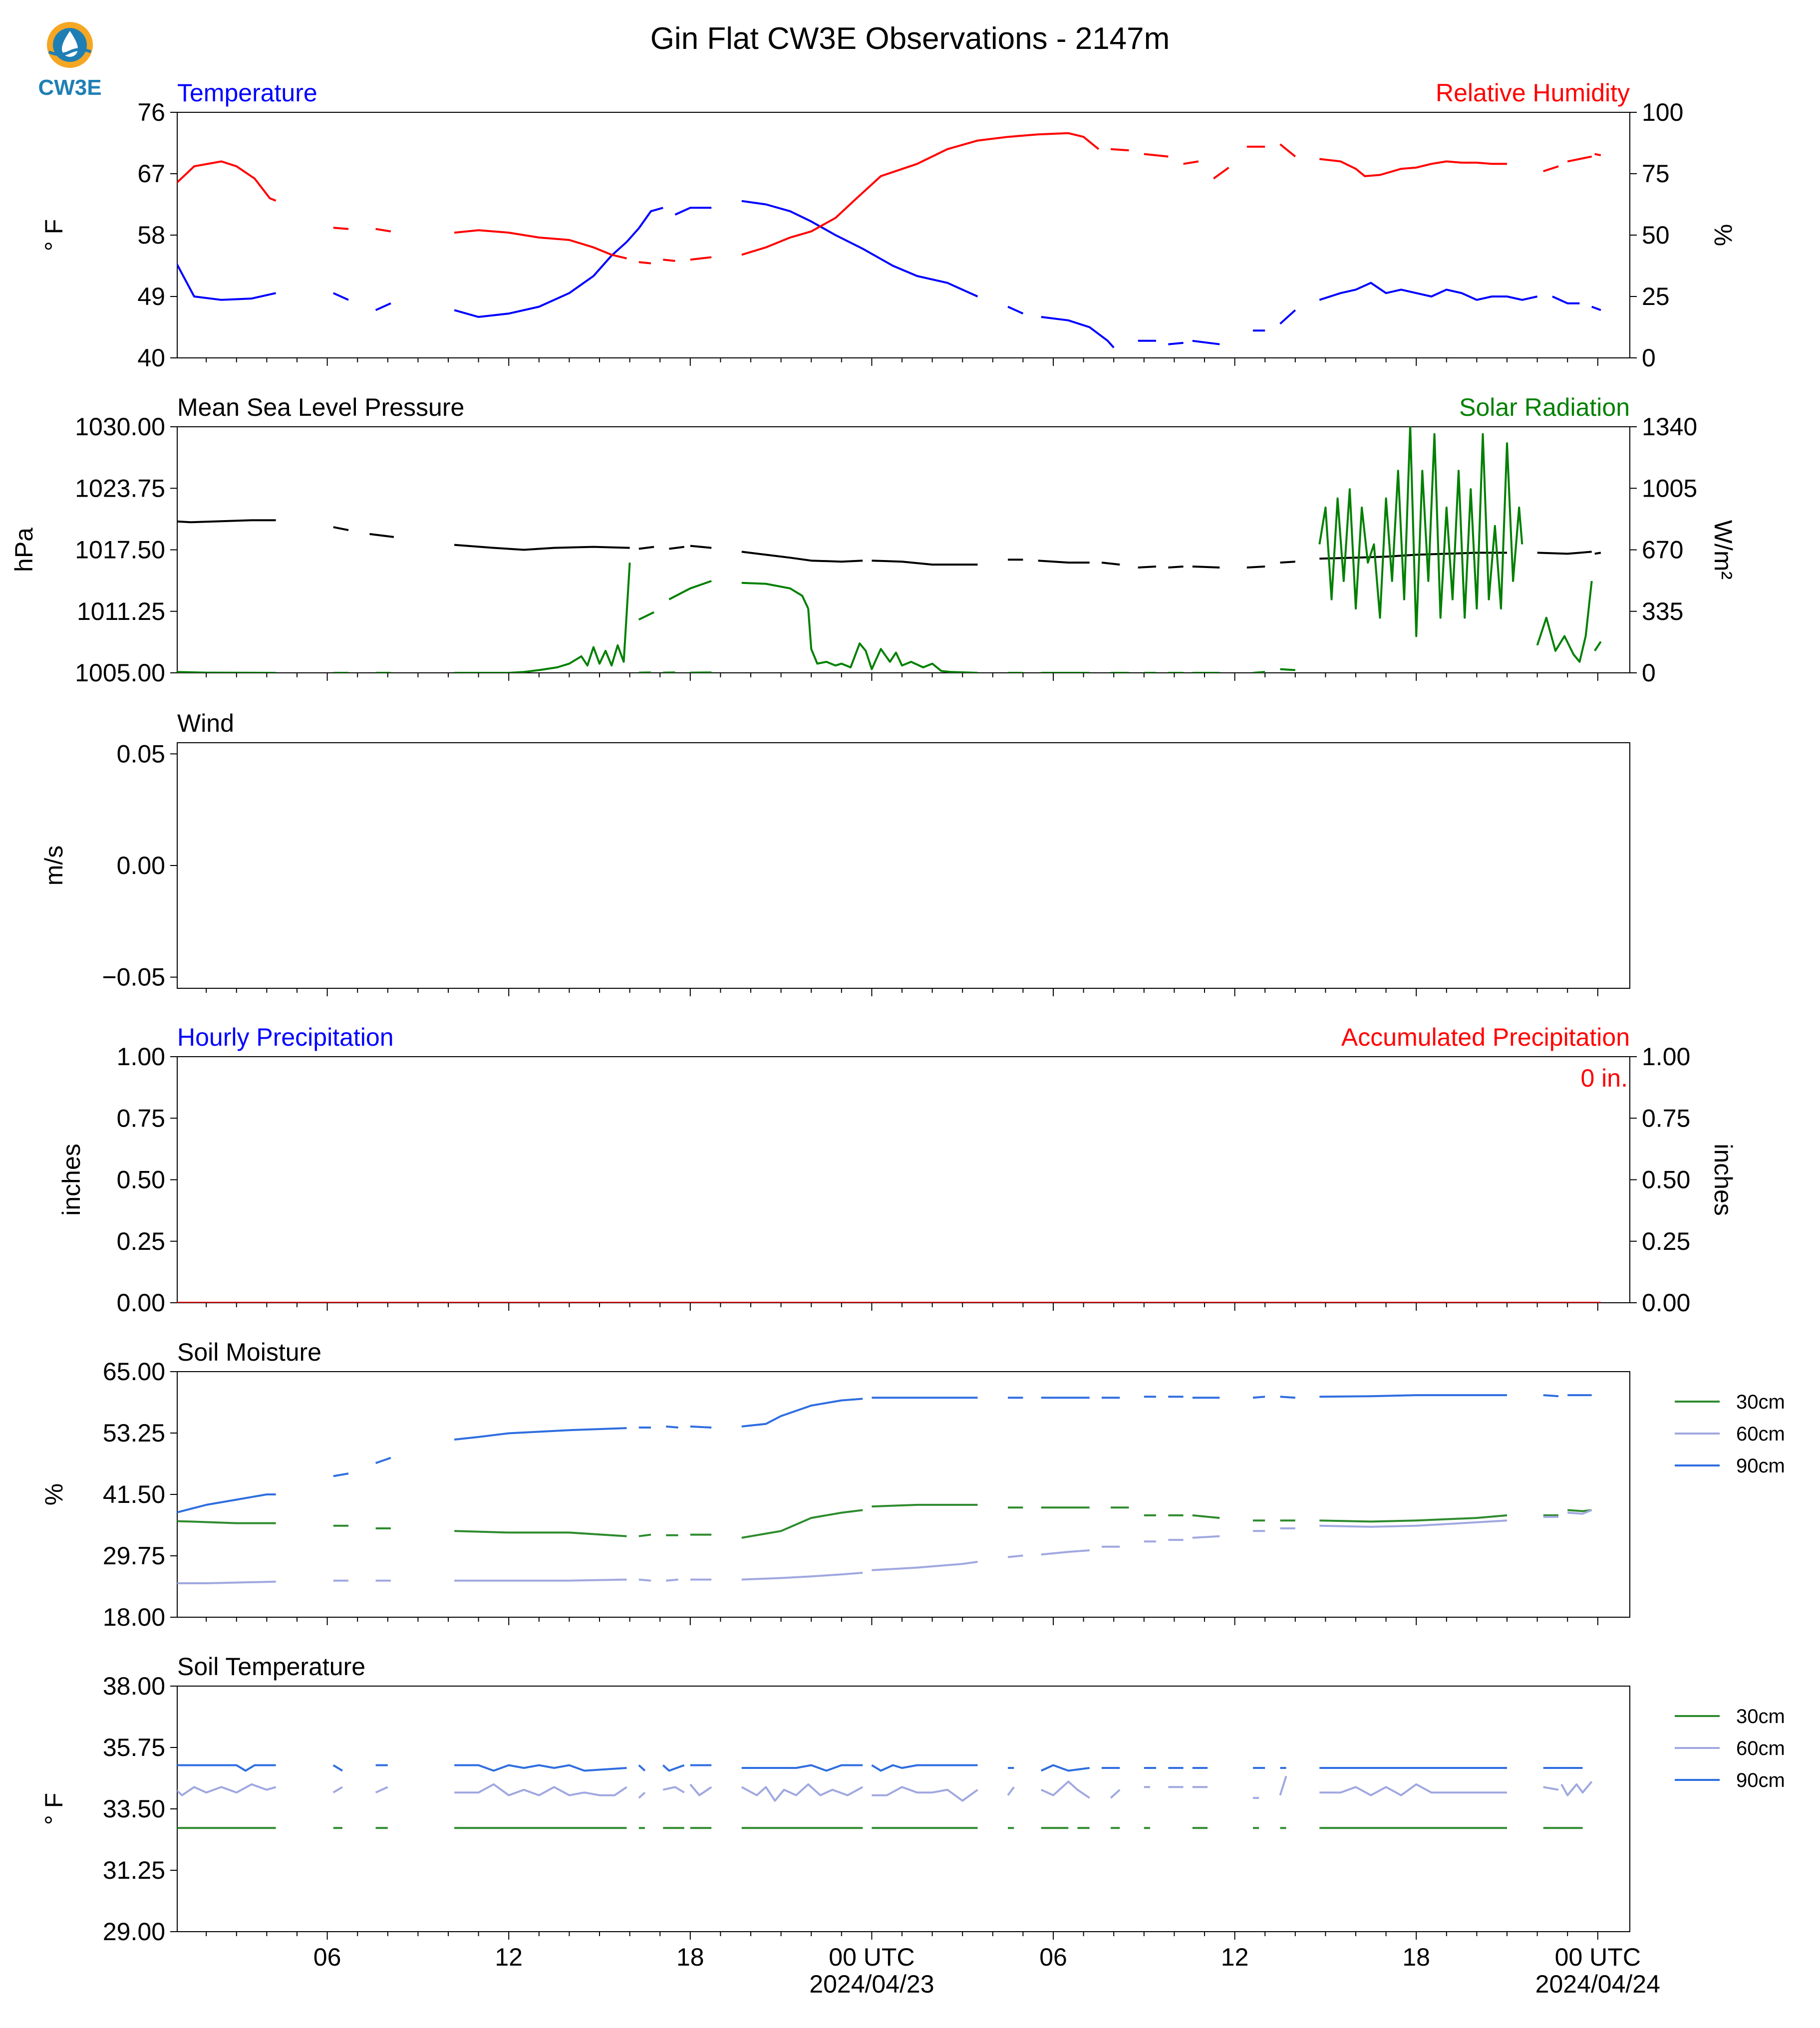 The height and width of the screenshot is (2028, 1820). I want to click on y2tick-label: 0.75, so click(1666, 1118).